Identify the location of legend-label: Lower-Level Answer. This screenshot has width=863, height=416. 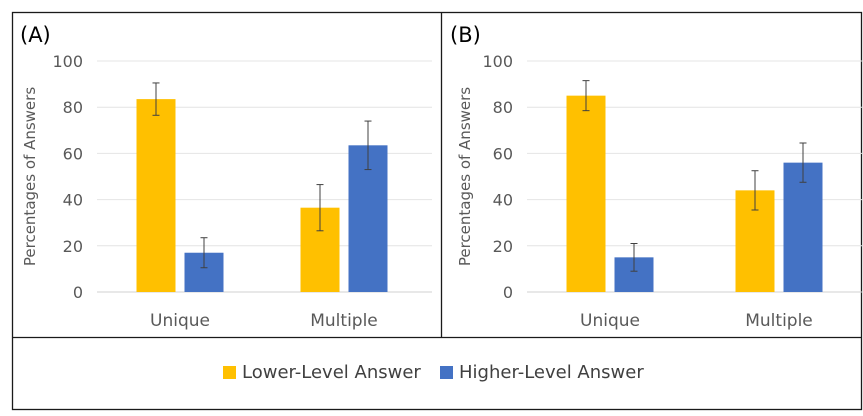
(331, 372).